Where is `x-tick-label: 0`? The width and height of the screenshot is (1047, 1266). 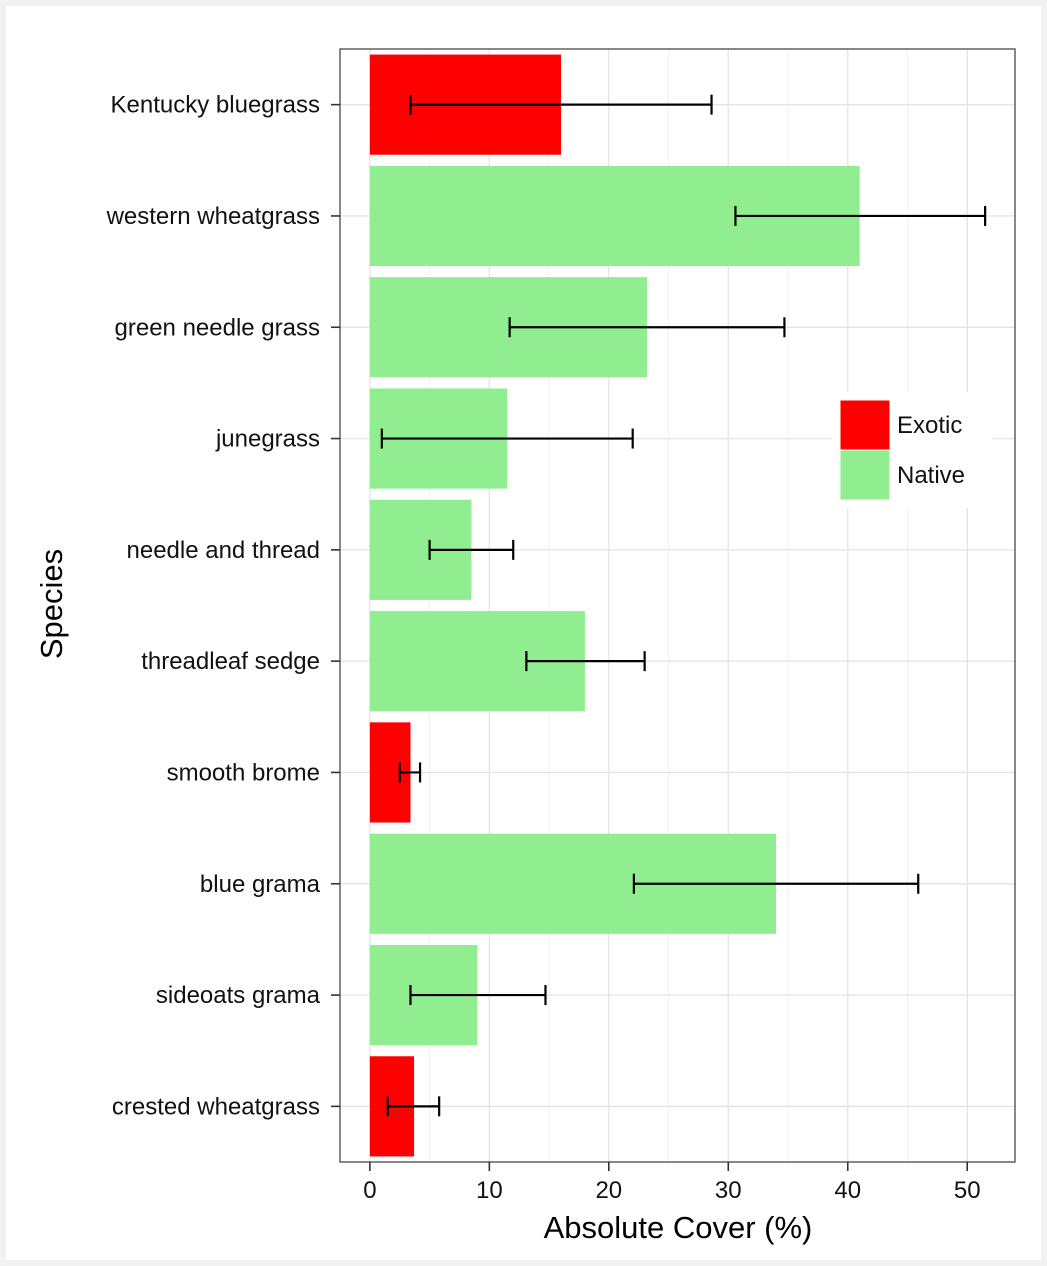
x-tick-label: 0 is located at coordinates (369, 1190).